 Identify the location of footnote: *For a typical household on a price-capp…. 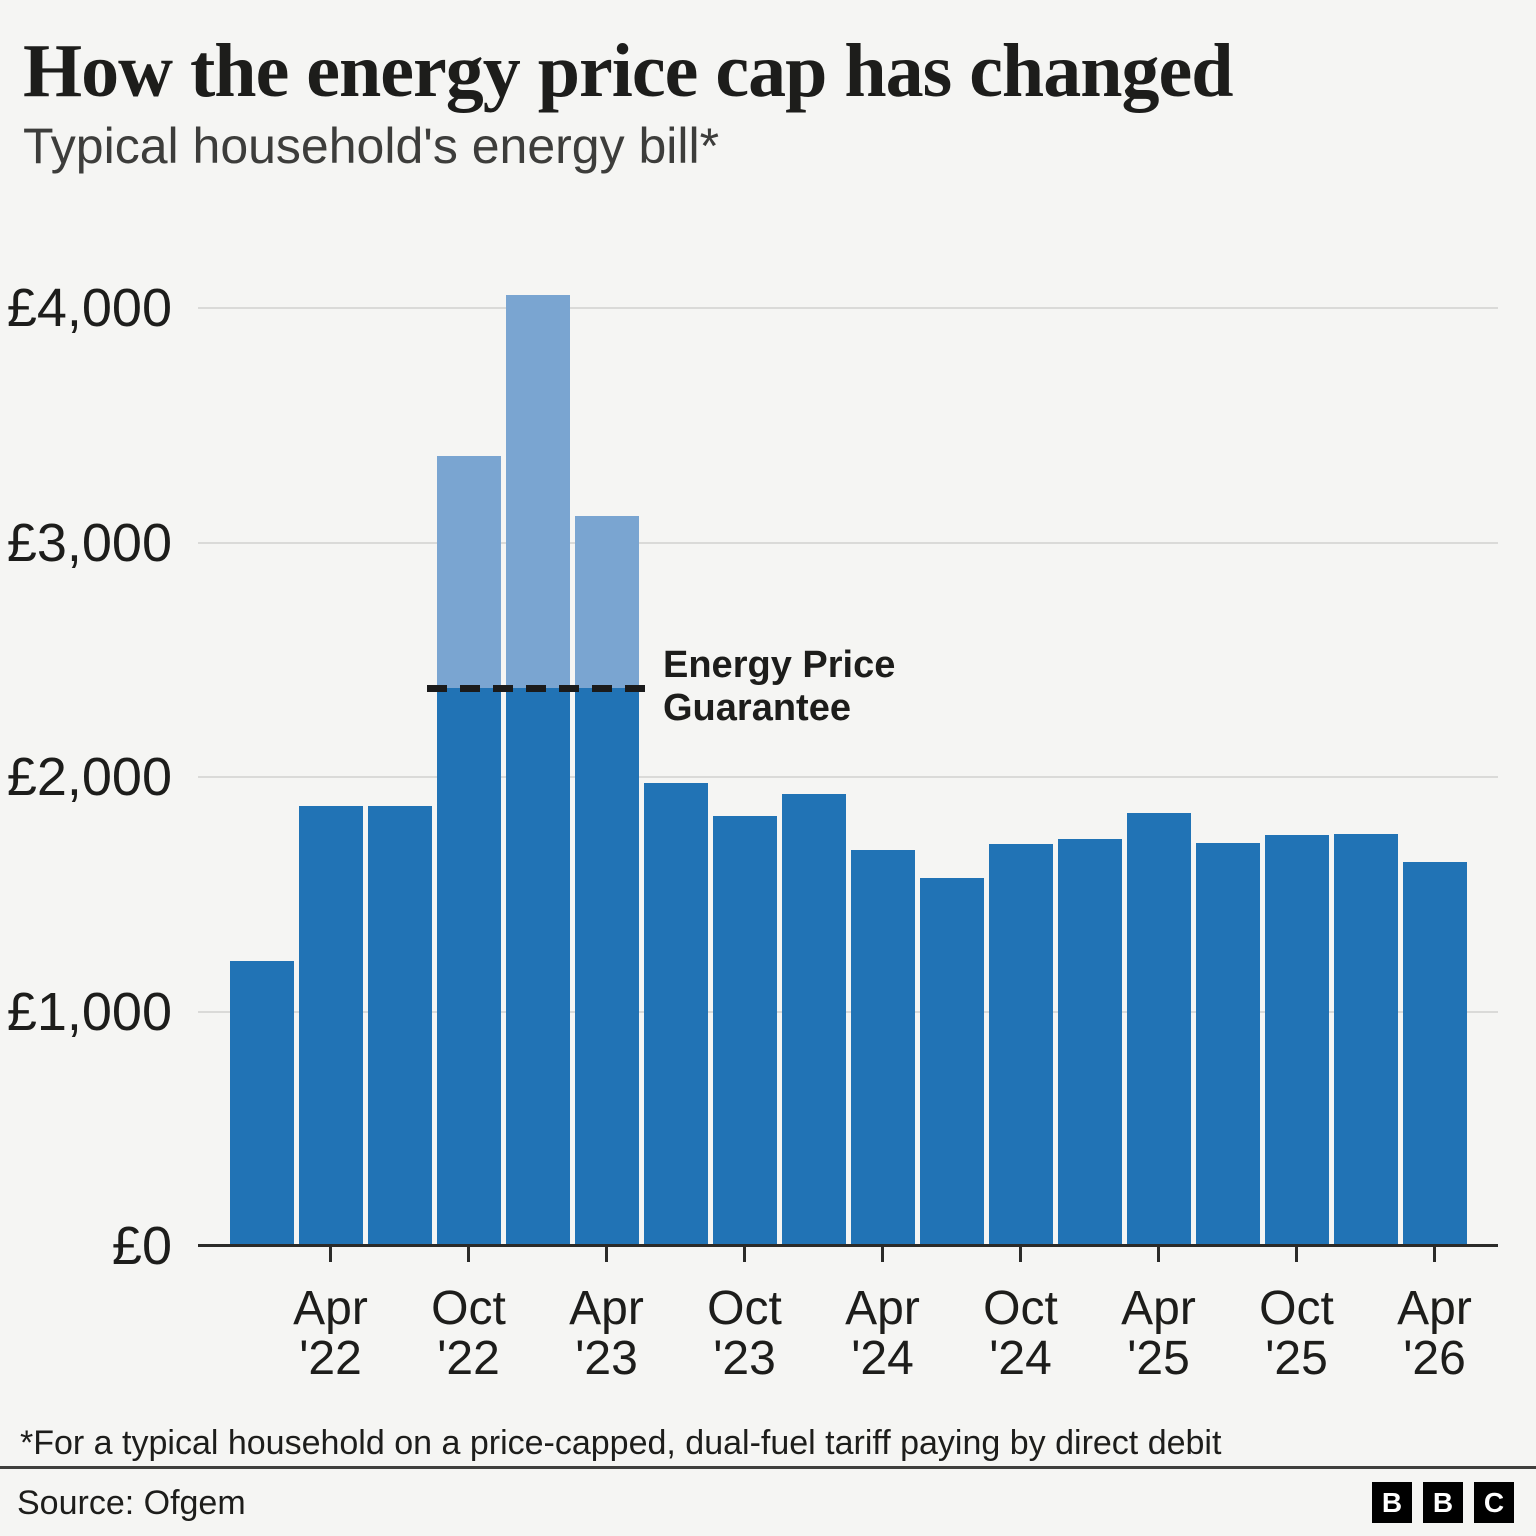
(621, 1443).